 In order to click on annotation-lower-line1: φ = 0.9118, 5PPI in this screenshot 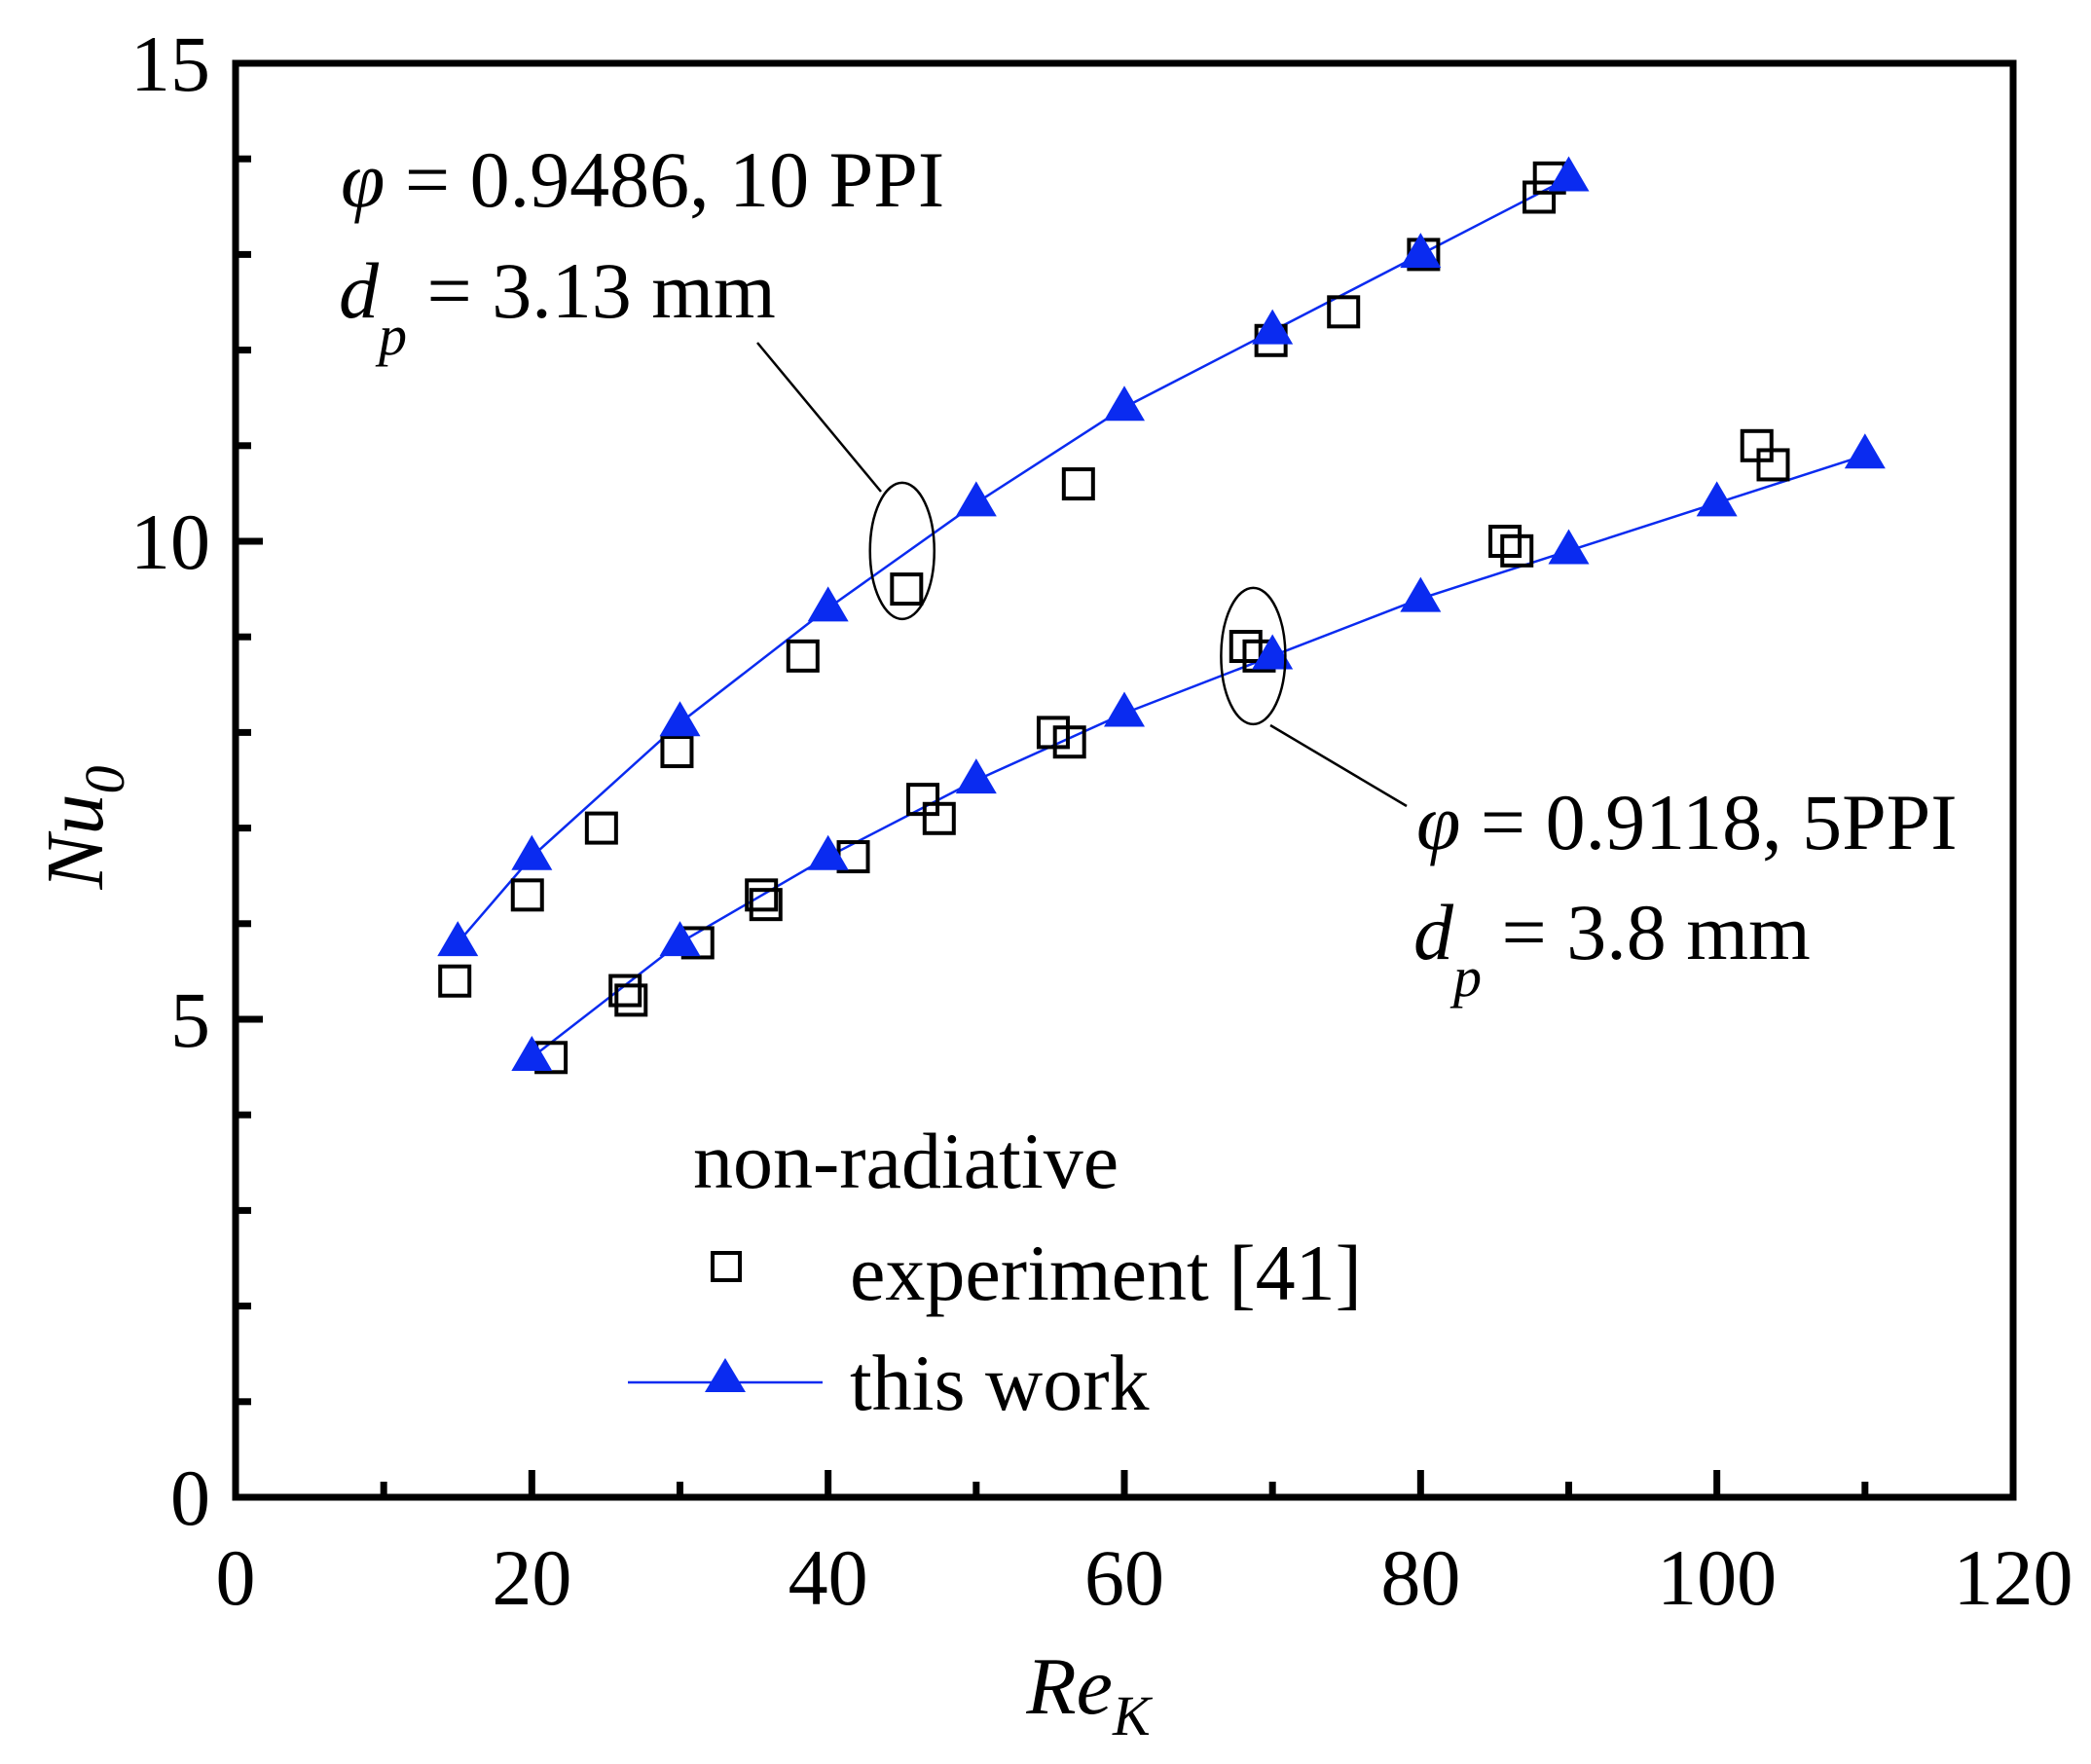, I will do `click(1687, 822)`.